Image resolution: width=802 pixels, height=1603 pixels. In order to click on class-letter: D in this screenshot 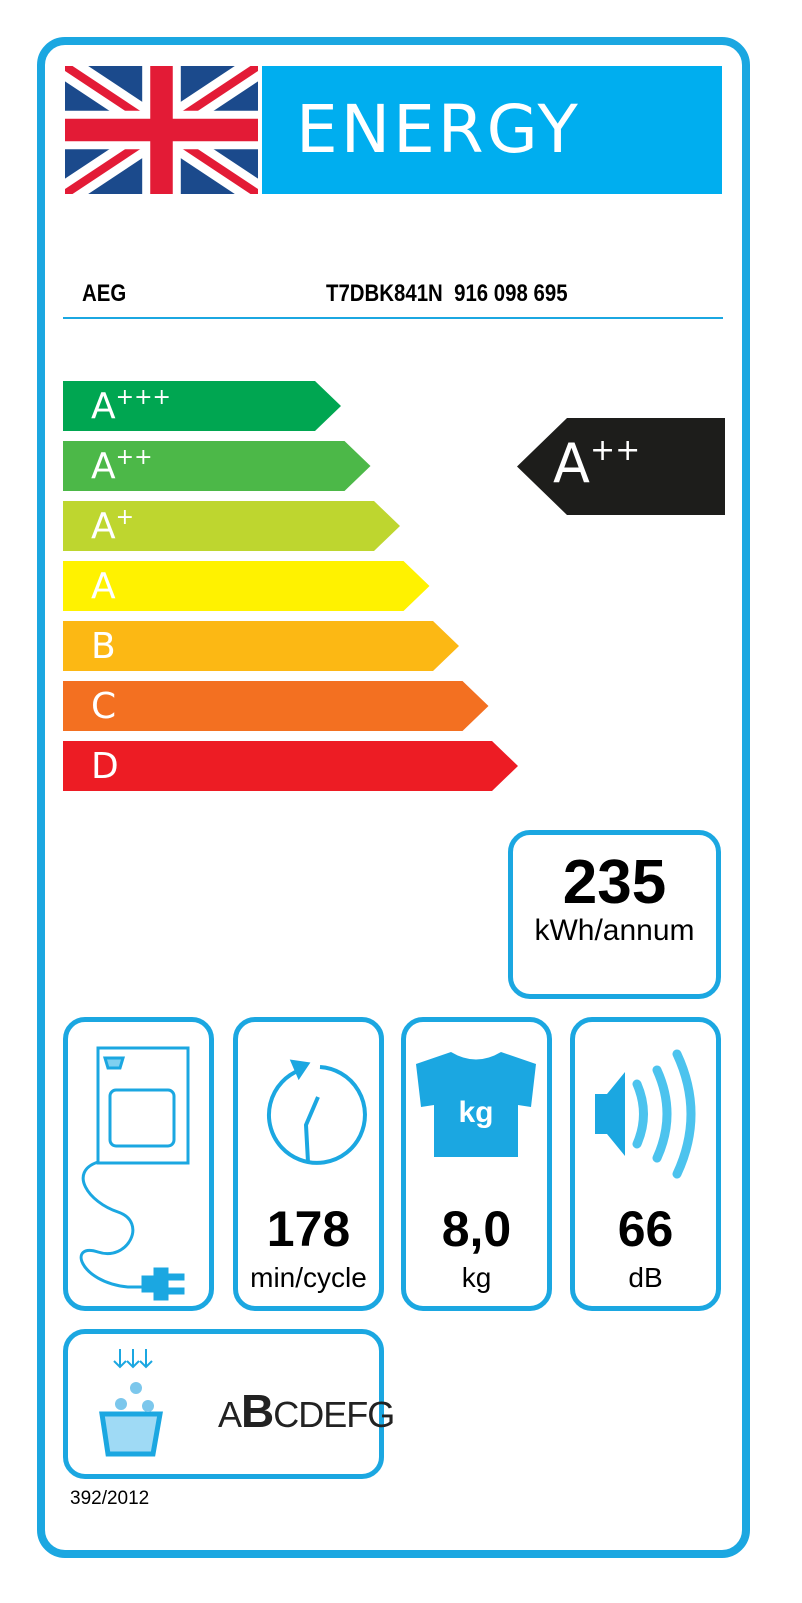, I will do `click(105, 766)`.